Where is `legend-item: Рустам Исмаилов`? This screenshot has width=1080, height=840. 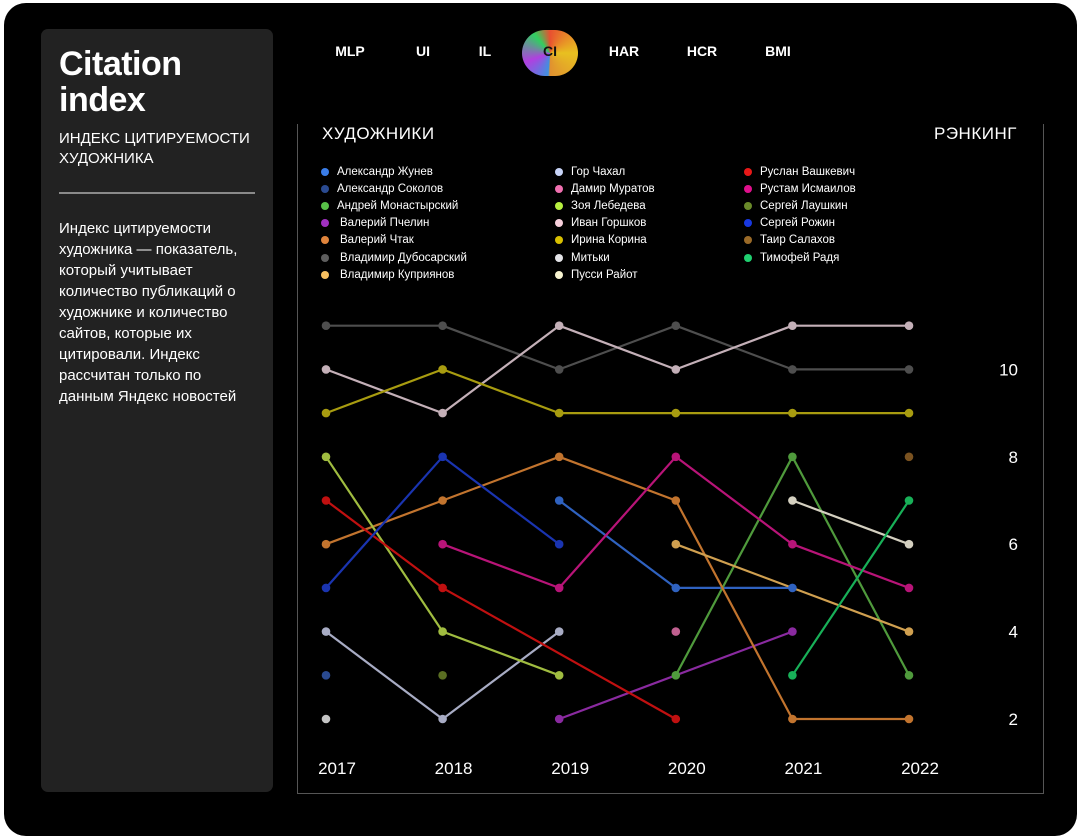
legend-item: Рустам Исмаилов is located at coordinates (800, 188).